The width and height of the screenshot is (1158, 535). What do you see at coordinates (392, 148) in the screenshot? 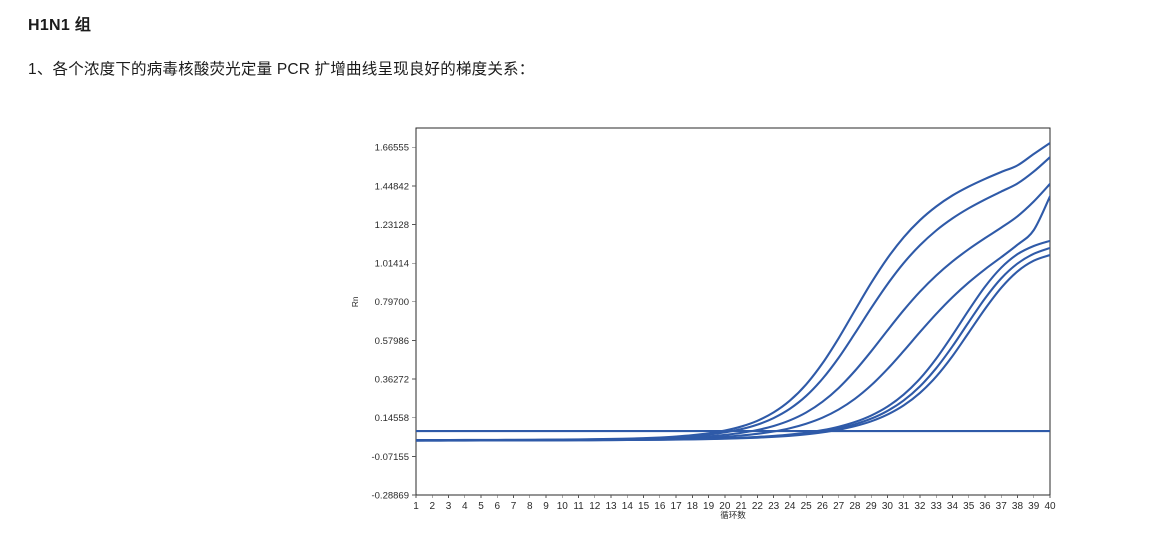
I see `y-tick-label: 1.66555` at bounding box center [392, 148].